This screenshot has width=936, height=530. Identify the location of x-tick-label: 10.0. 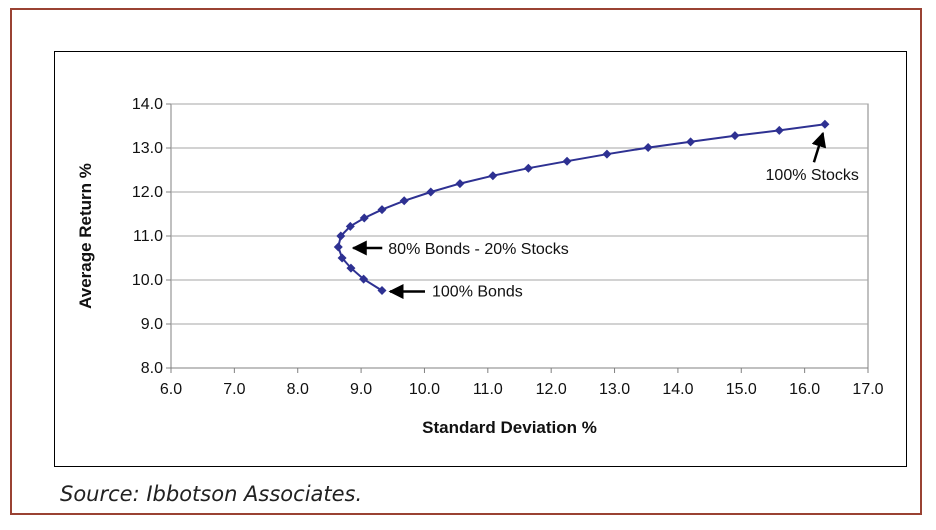
(424, 389).